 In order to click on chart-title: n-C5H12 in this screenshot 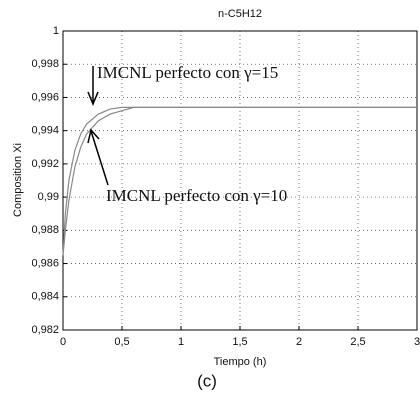, I will do `click(240, 14)`.